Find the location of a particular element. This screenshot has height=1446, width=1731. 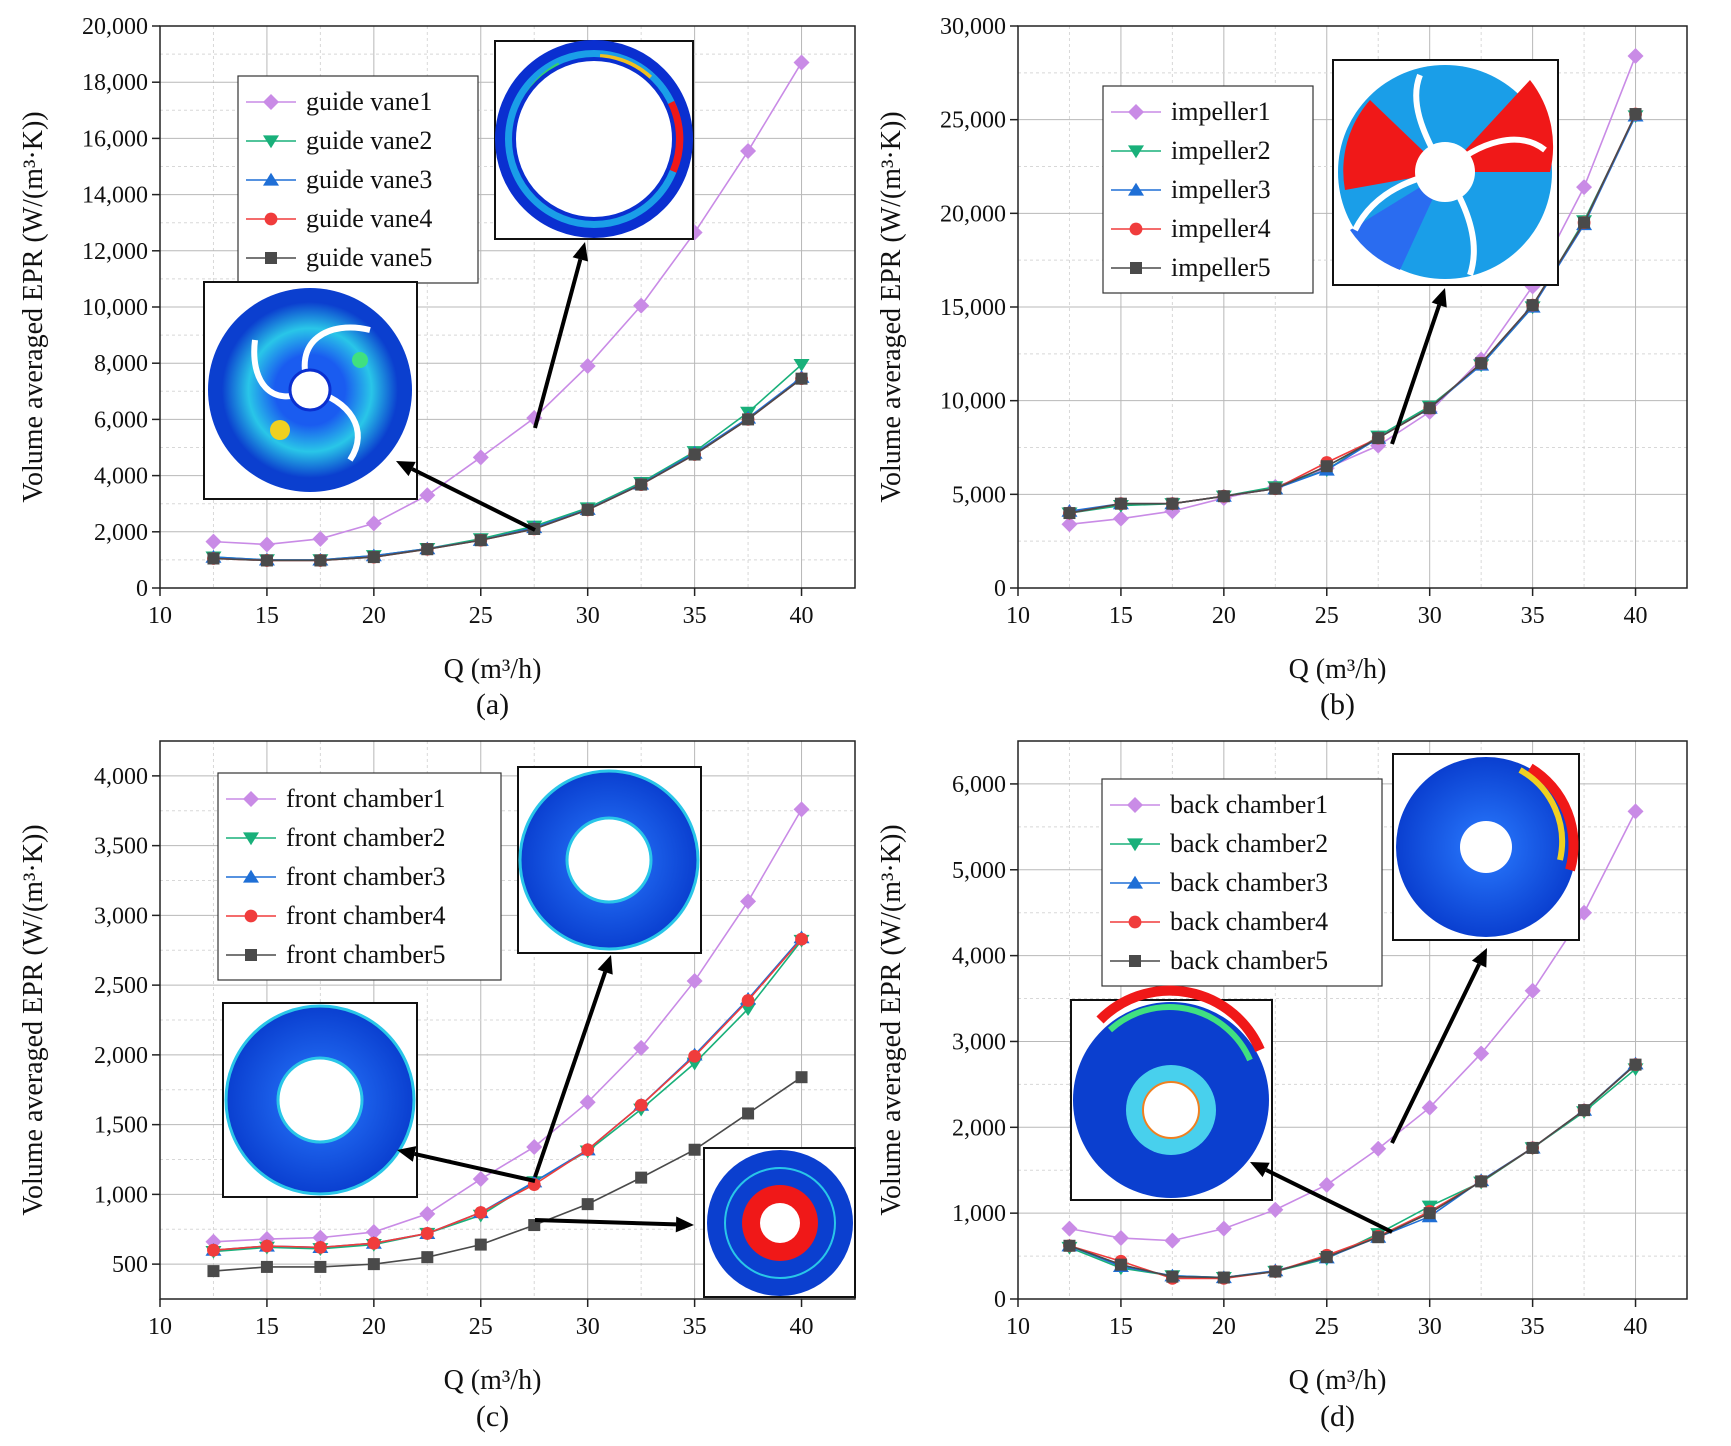

arrow-c-left is located at coordinates (466, 1164).